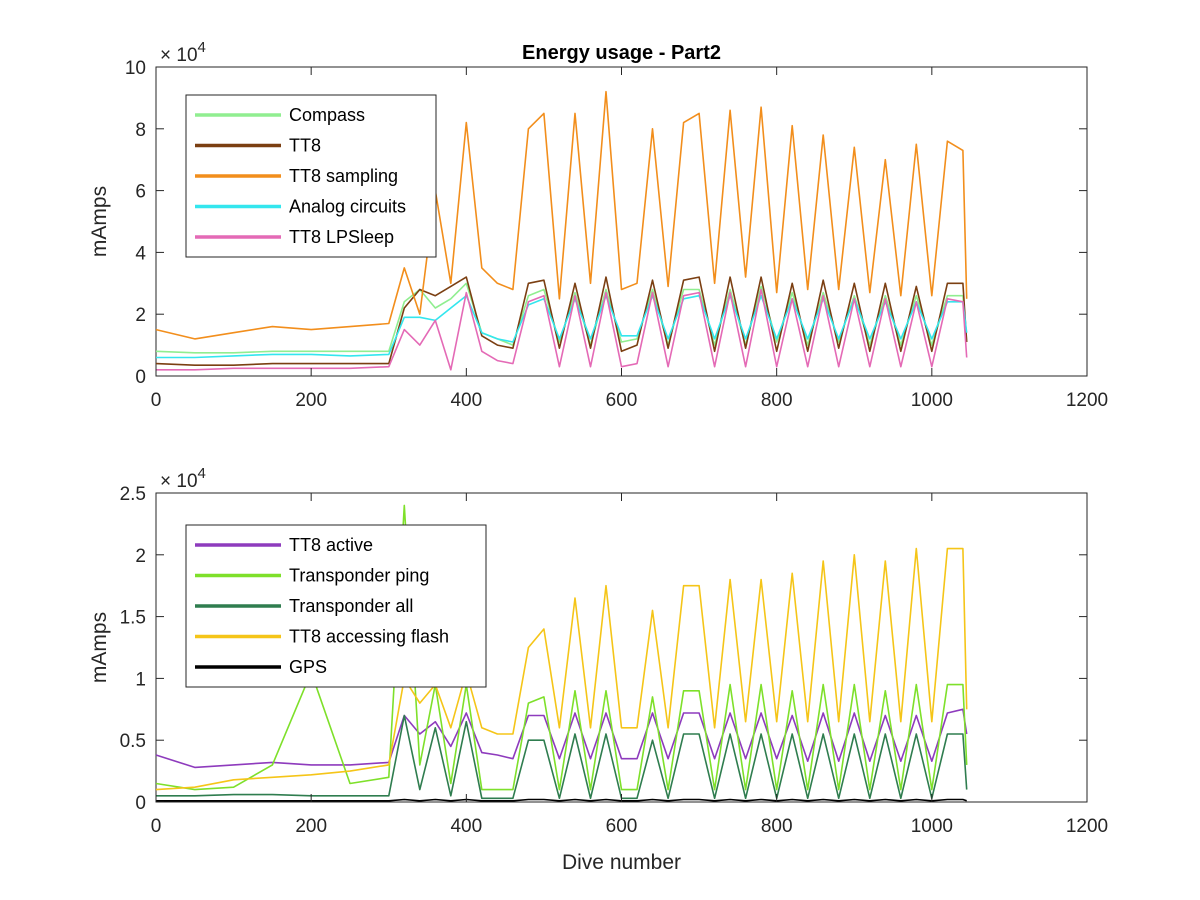  Describe the element at coordinates (202, 47) in the screenshot. I see `chart1-y-exponent-power: 4` at that location.